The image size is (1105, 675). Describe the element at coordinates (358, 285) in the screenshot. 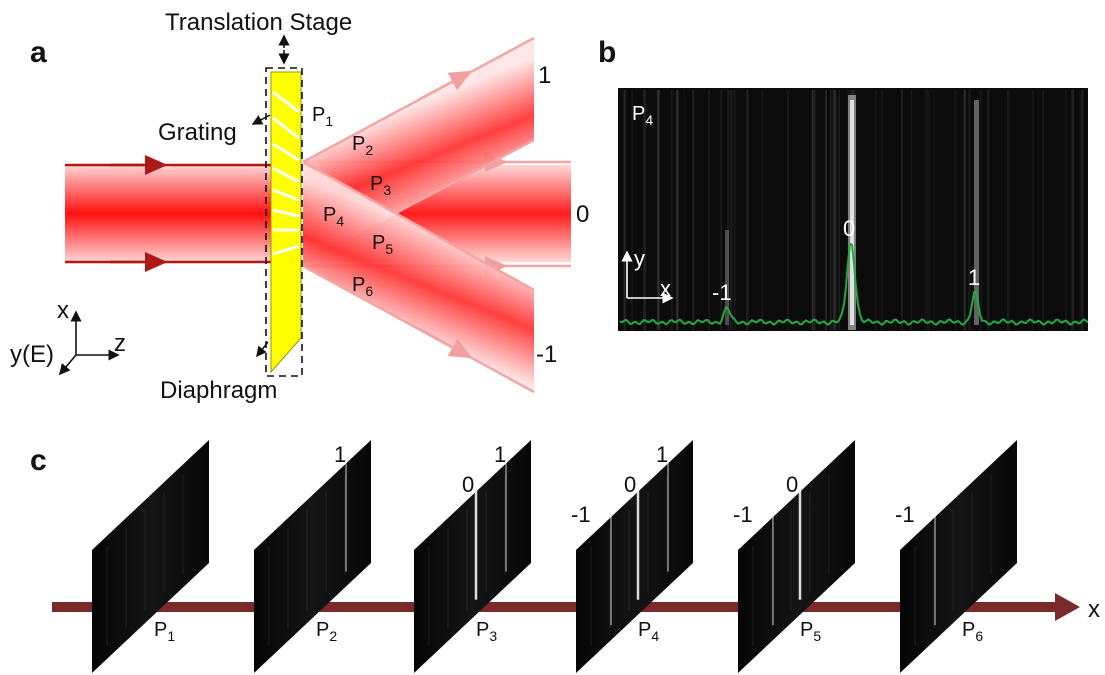

I see `pos-label-p6-text: P` at that location.